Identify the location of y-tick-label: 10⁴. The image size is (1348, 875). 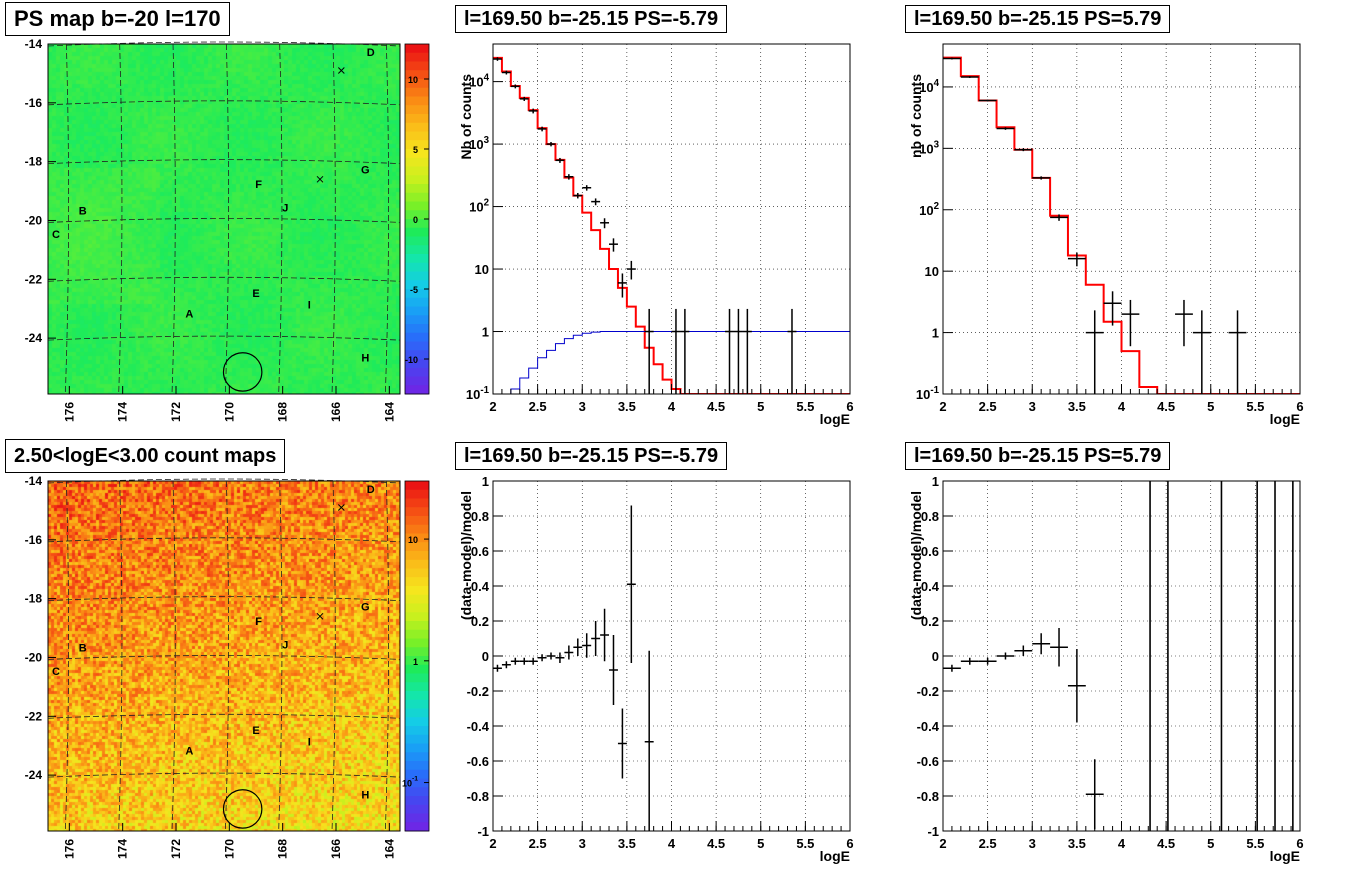
(479, 81).